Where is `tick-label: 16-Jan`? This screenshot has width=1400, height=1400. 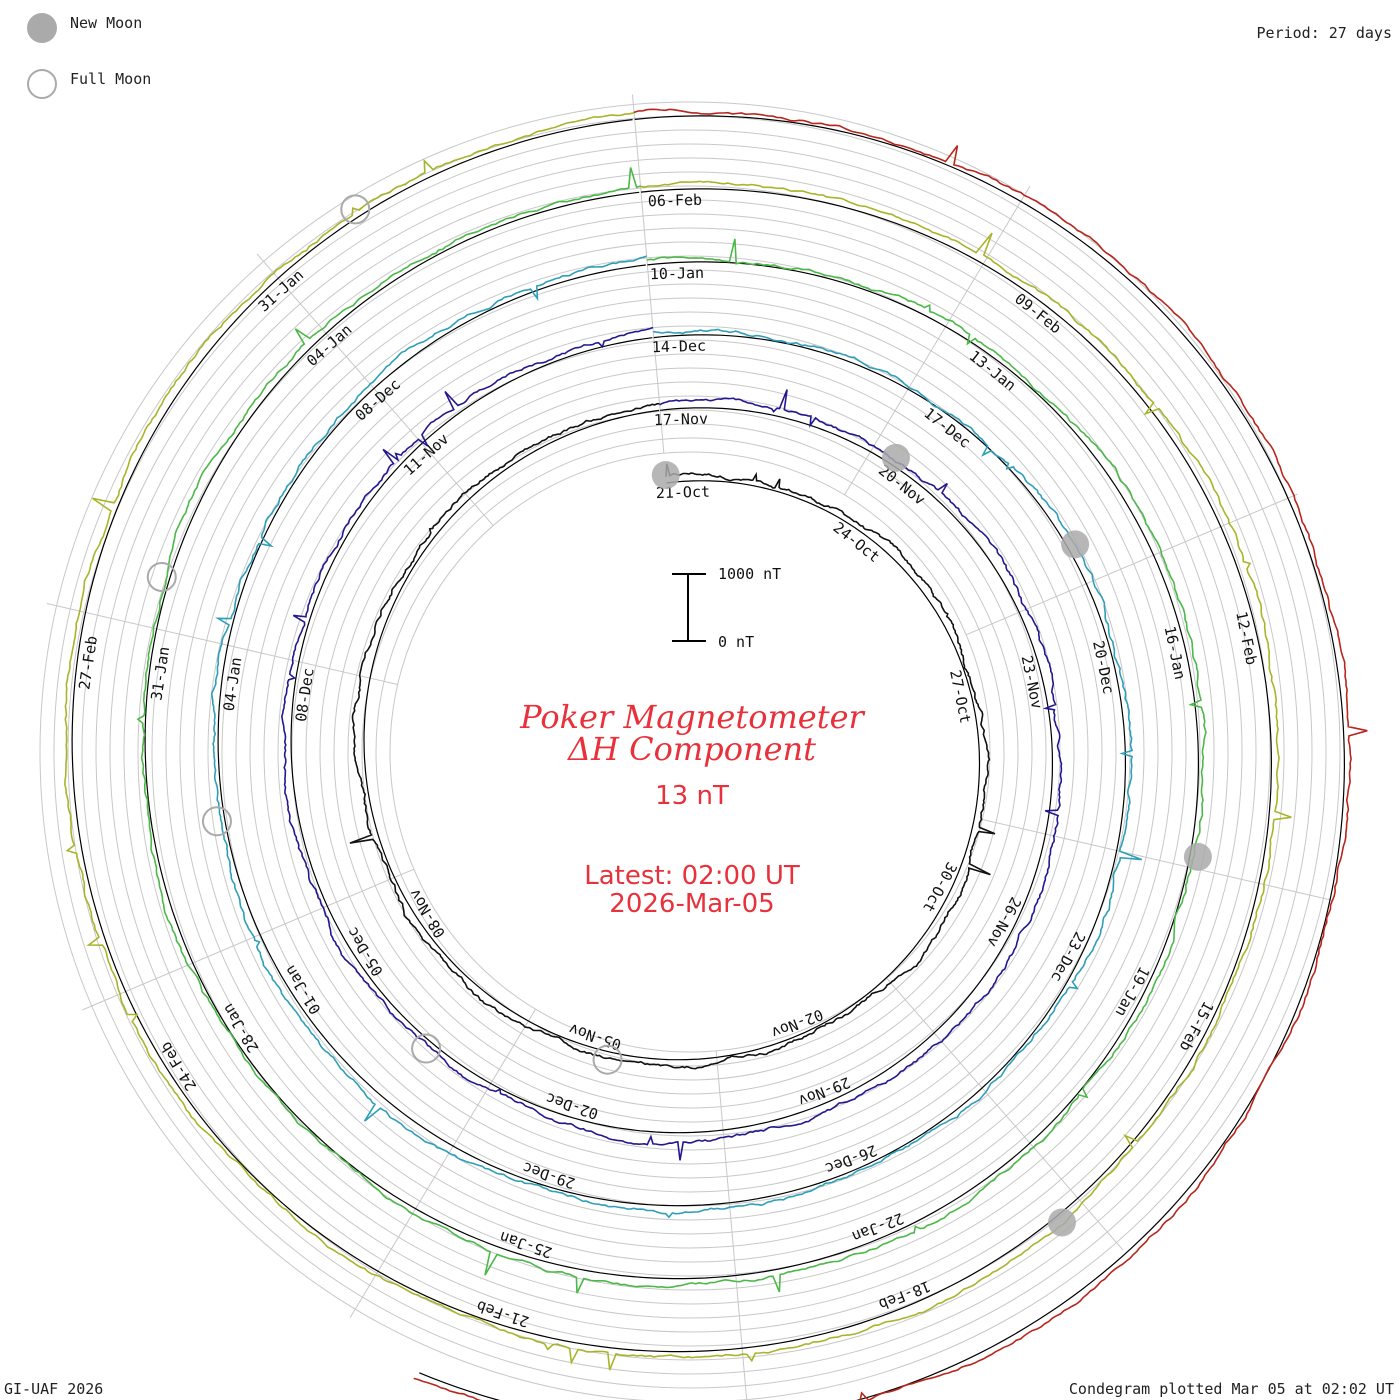
tick-label: 16-Jan is located at coordinates (1175, 652).